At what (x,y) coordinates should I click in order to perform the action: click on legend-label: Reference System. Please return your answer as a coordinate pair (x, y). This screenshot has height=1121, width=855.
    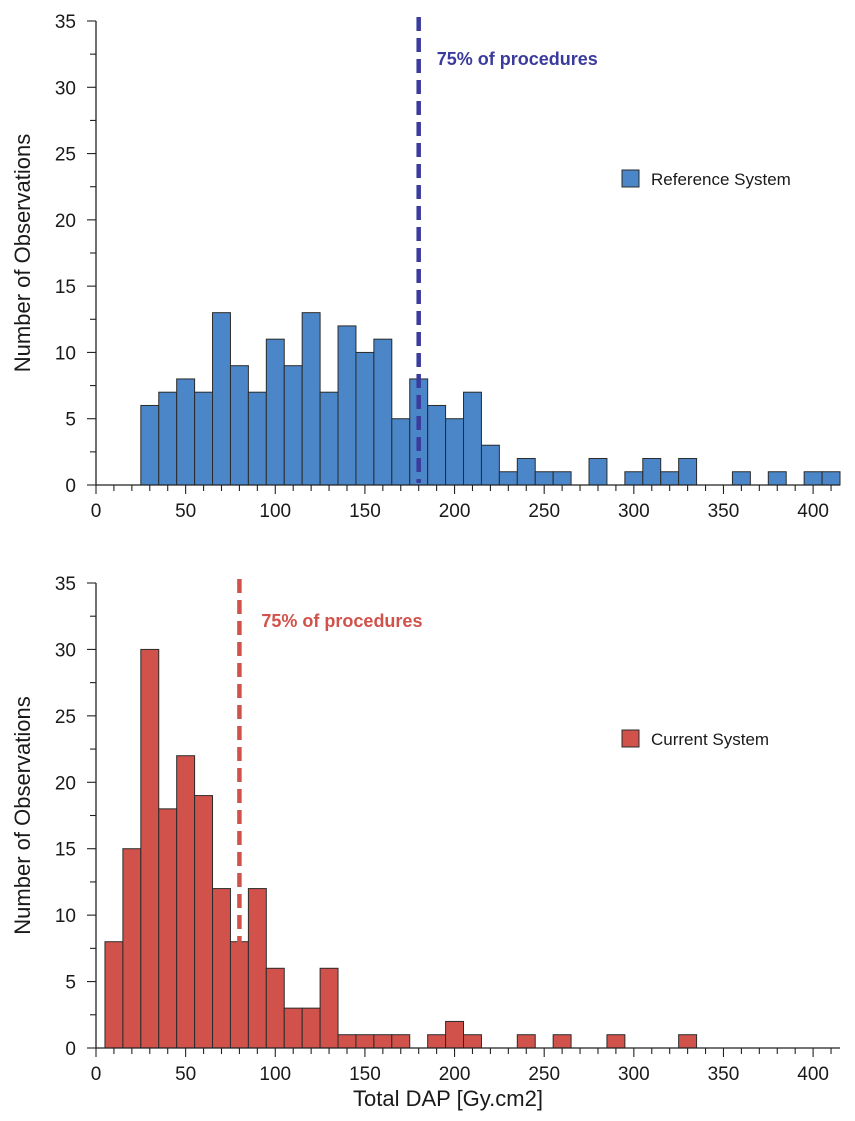
    Looking at the image, I should click on (721, 179).